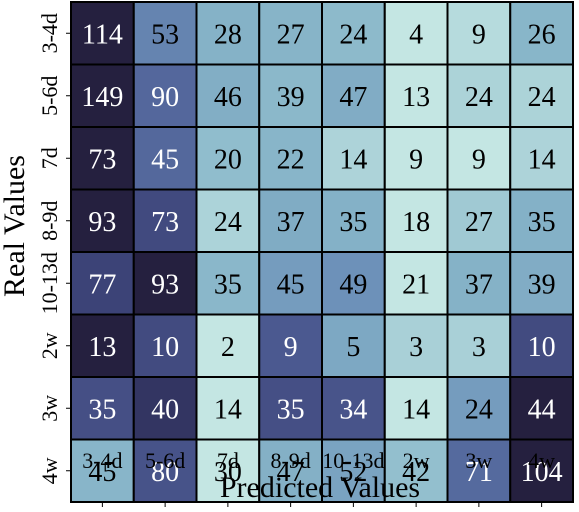  I want to click on x-tick-label: 3-4d, so click(102, 460).